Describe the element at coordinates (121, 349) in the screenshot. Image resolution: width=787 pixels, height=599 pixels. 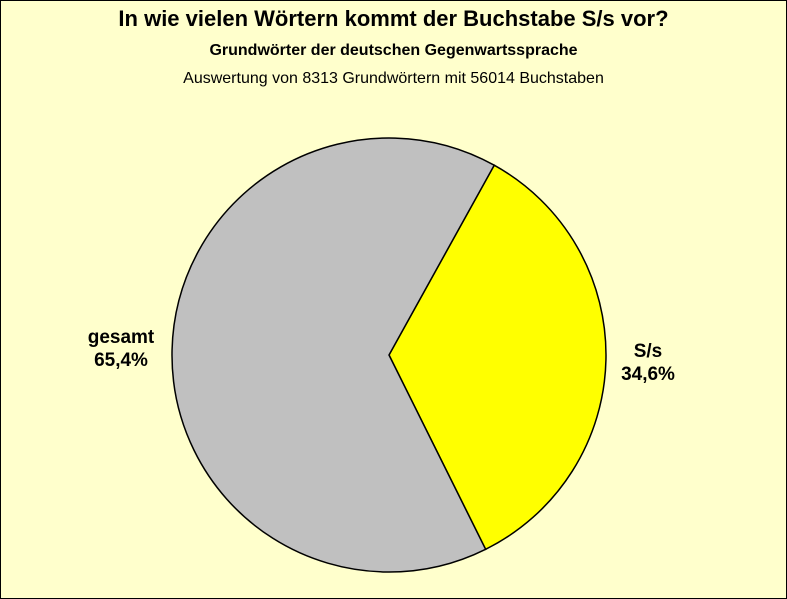
I see `slice-label-gesamt: gesamt 65,4%` at that location.